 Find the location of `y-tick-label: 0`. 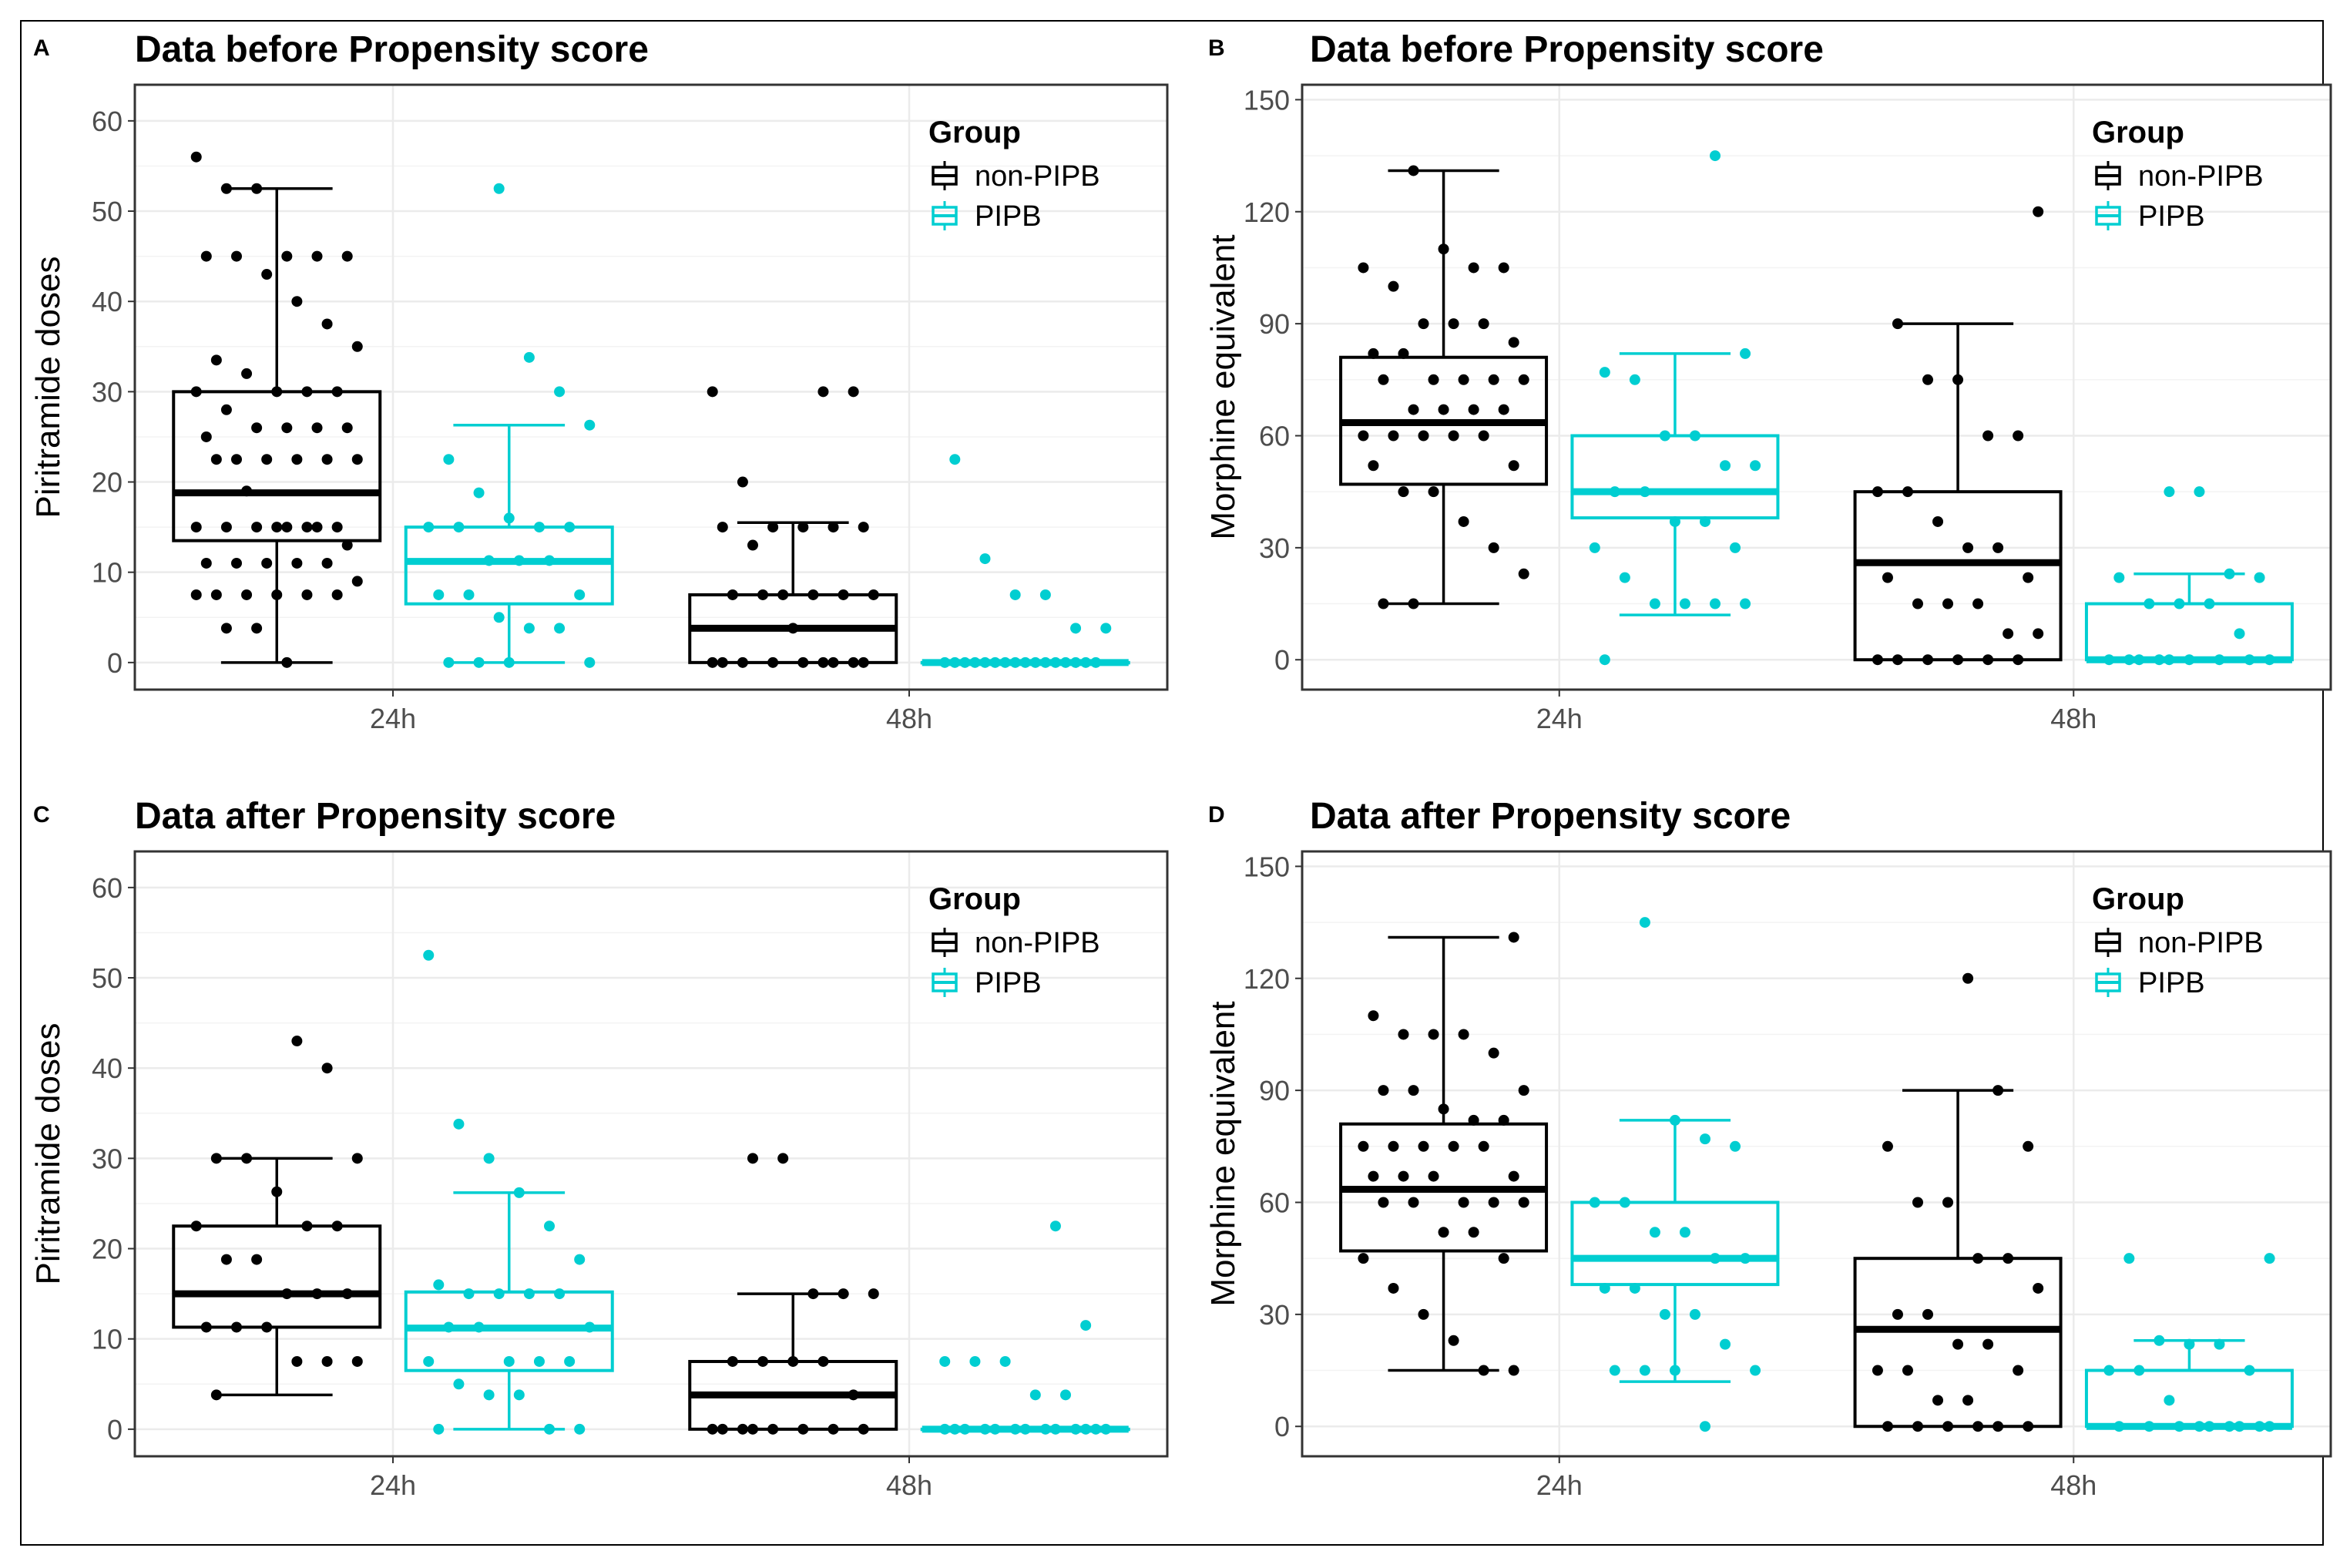

y-tick-label: 0 is located at coordinates (115, 1429).